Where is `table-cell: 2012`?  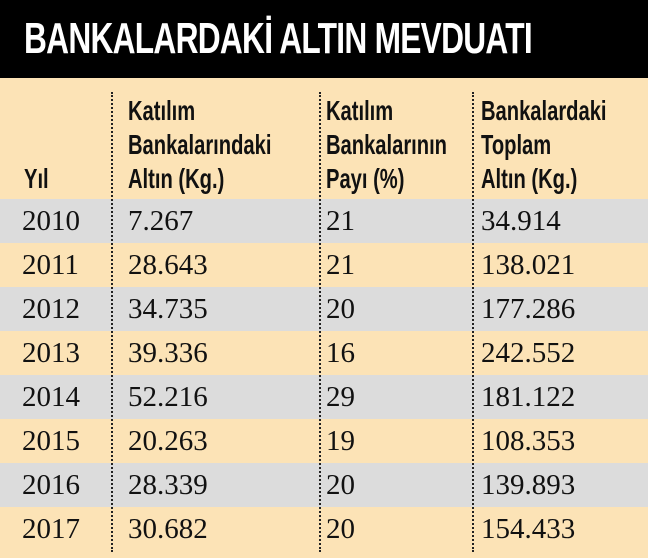
table-cell: 2012 is located at coordinates (51, 309).